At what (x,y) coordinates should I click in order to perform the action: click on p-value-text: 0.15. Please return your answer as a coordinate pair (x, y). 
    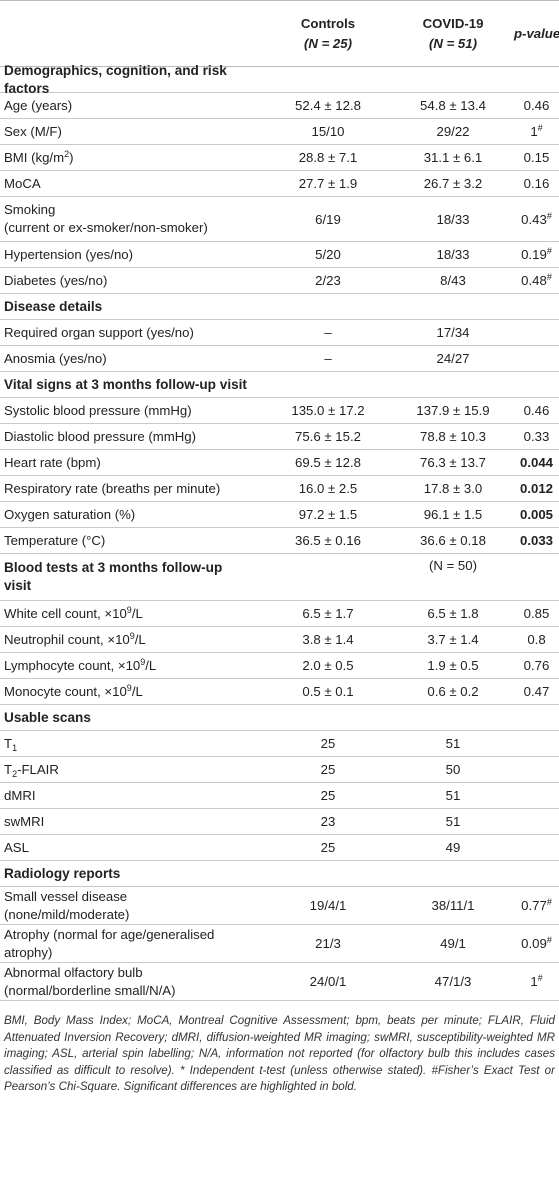
    Looking at the image, I should click on (536, 157).